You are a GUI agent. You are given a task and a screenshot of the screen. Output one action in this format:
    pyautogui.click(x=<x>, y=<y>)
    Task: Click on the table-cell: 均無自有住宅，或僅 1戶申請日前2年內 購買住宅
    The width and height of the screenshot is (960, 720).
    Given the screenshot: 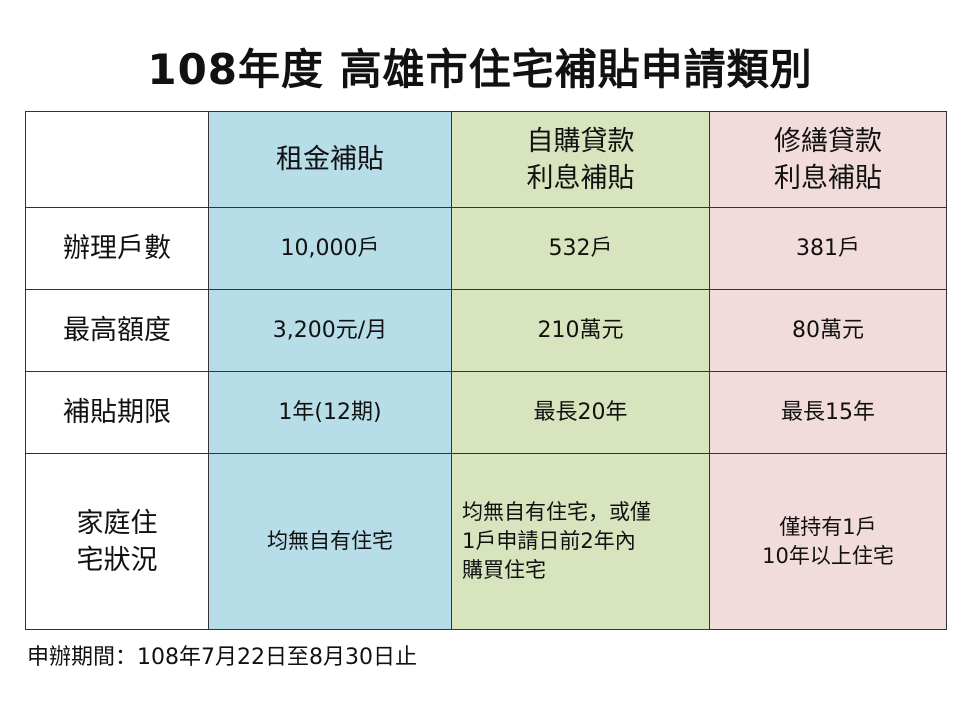 What is the action you would take?
    pyautogui.click(x=580, y=541)
    